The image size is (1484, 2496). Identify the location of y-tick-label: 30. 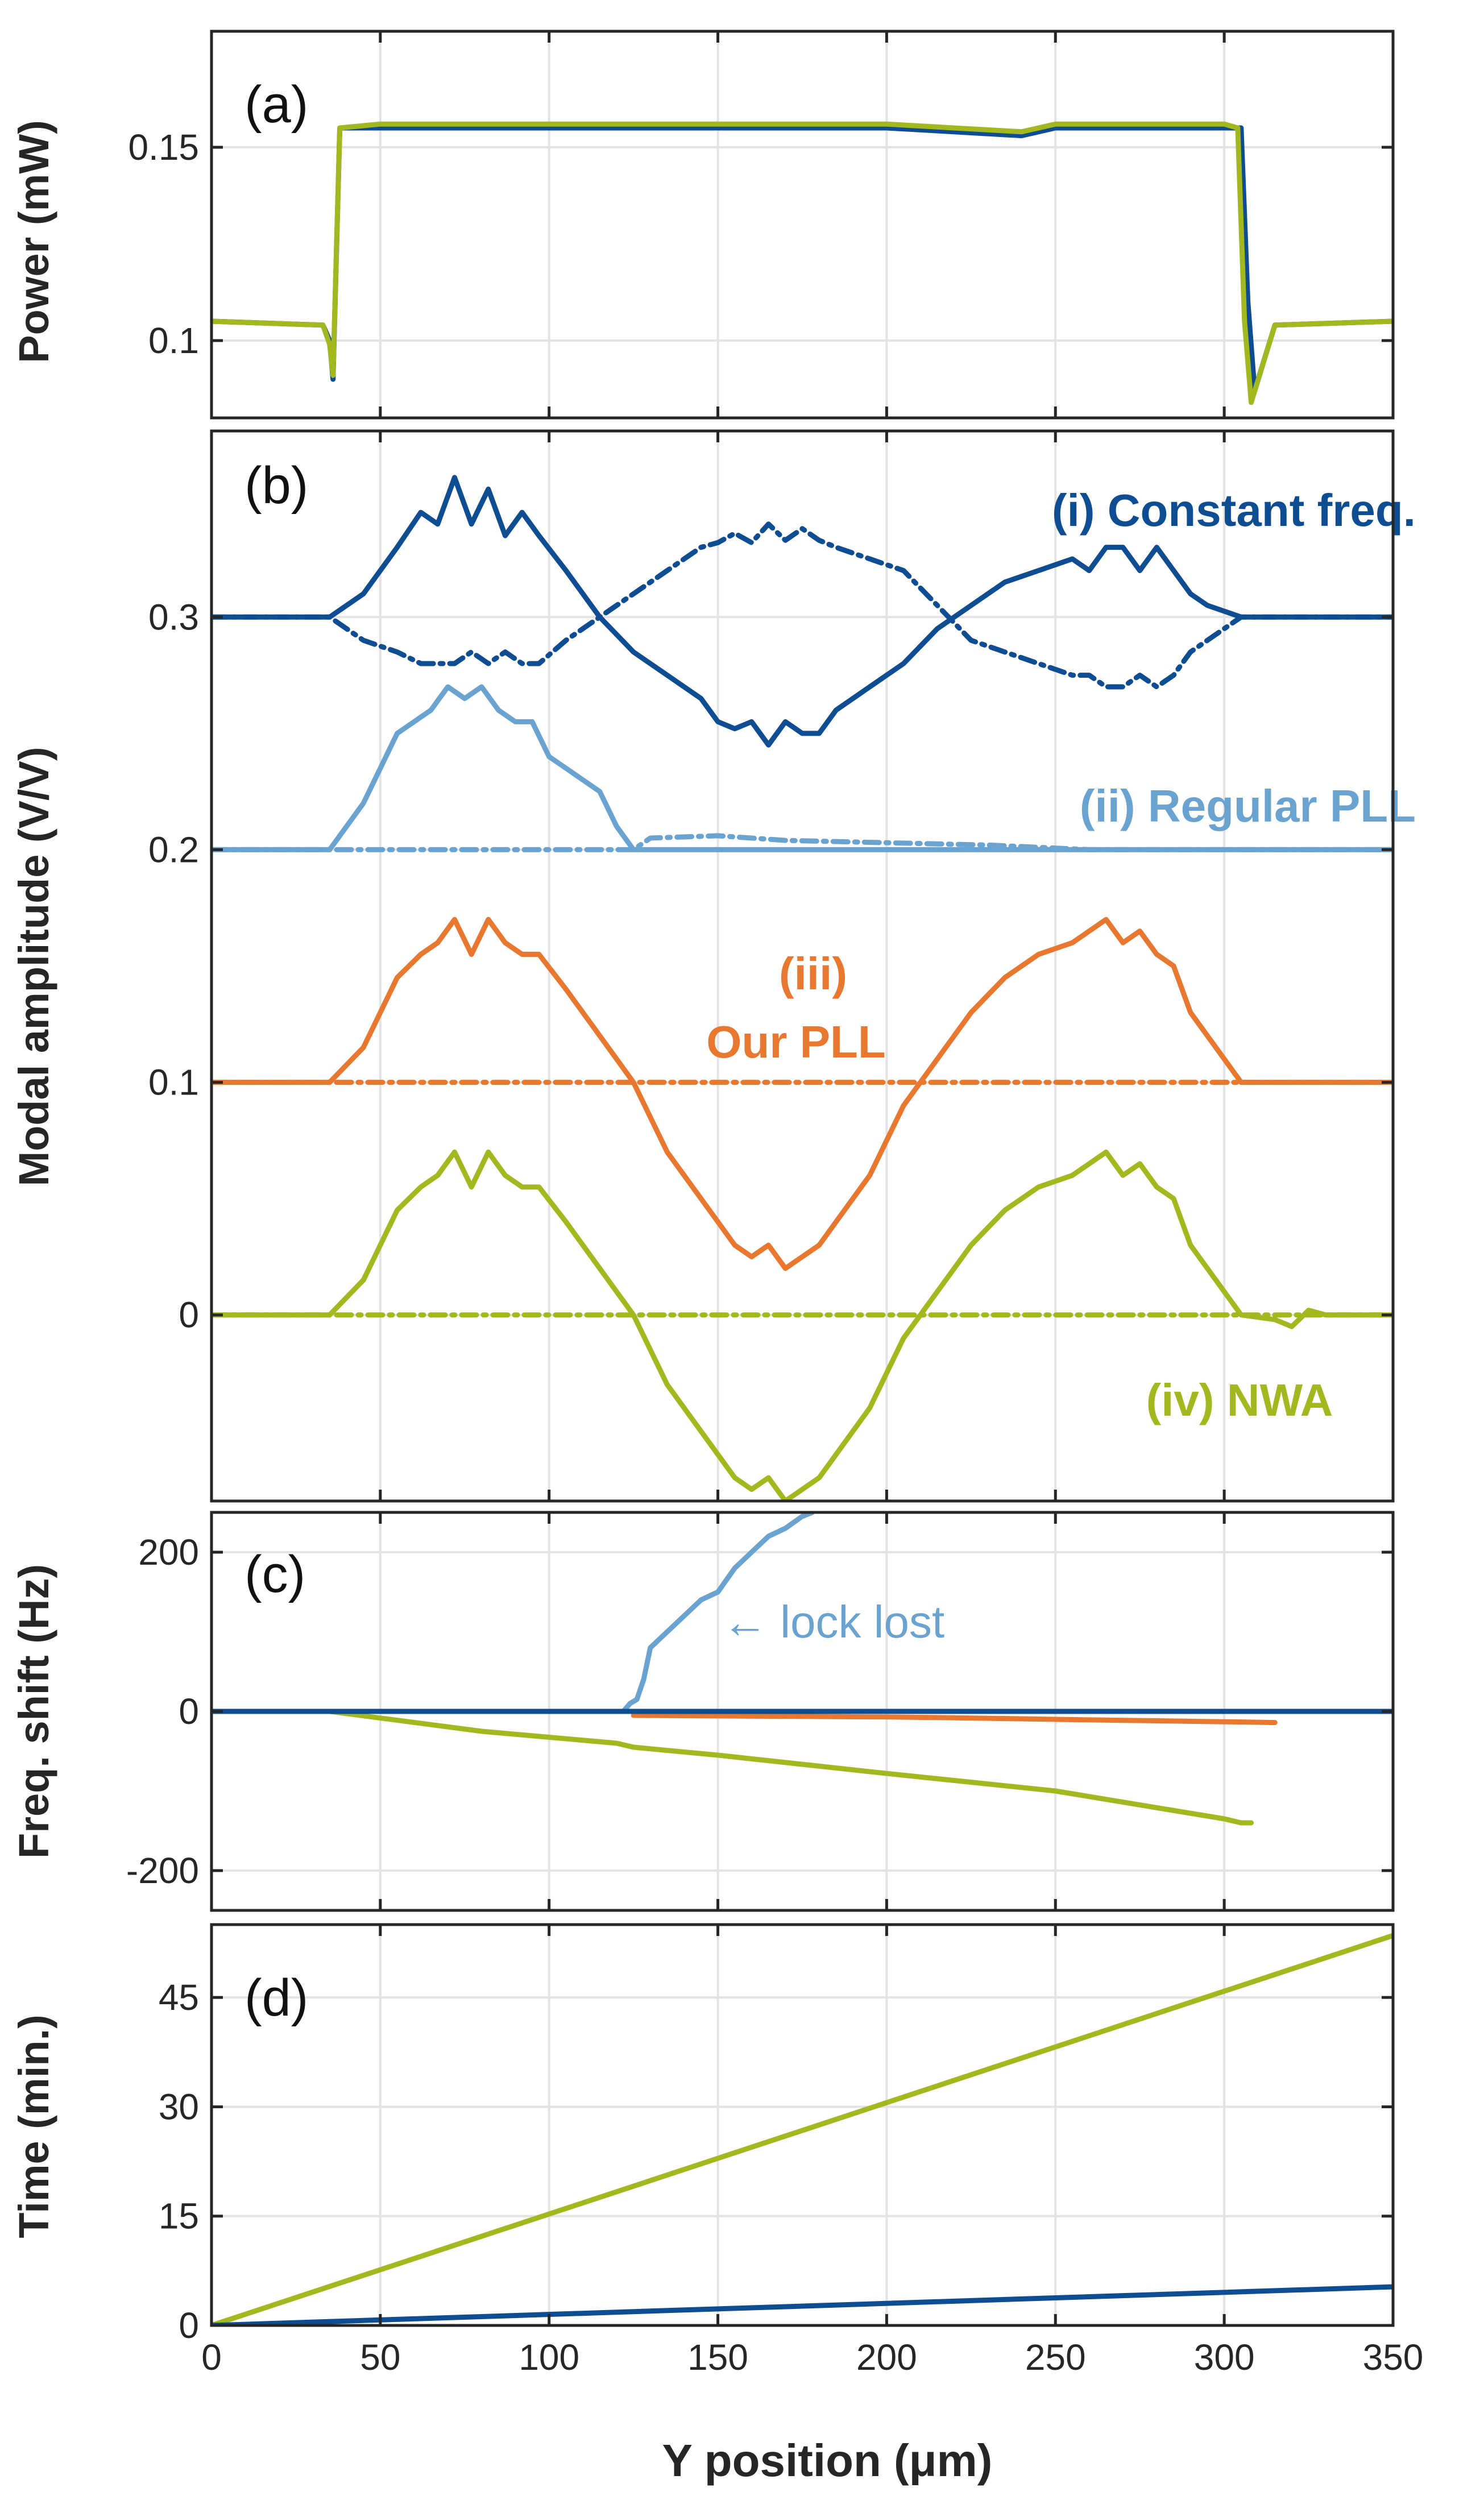
(179, 2106).